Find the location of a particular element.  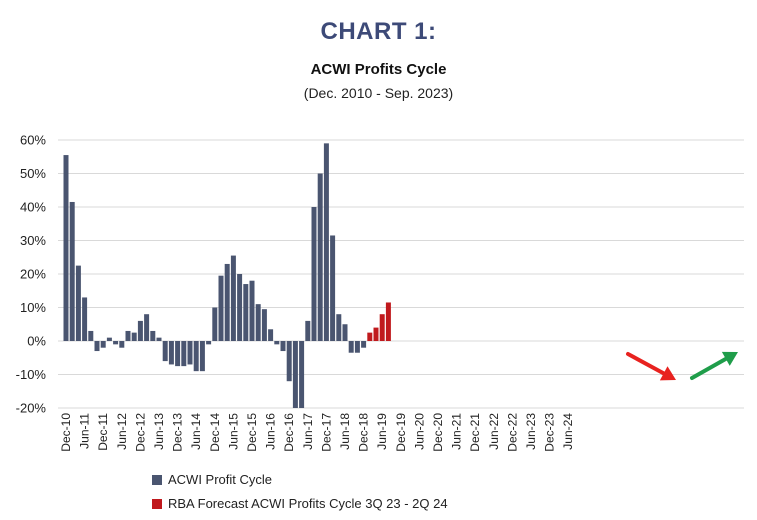

y-tick-label: 60% is located at coordinates (33, 140).